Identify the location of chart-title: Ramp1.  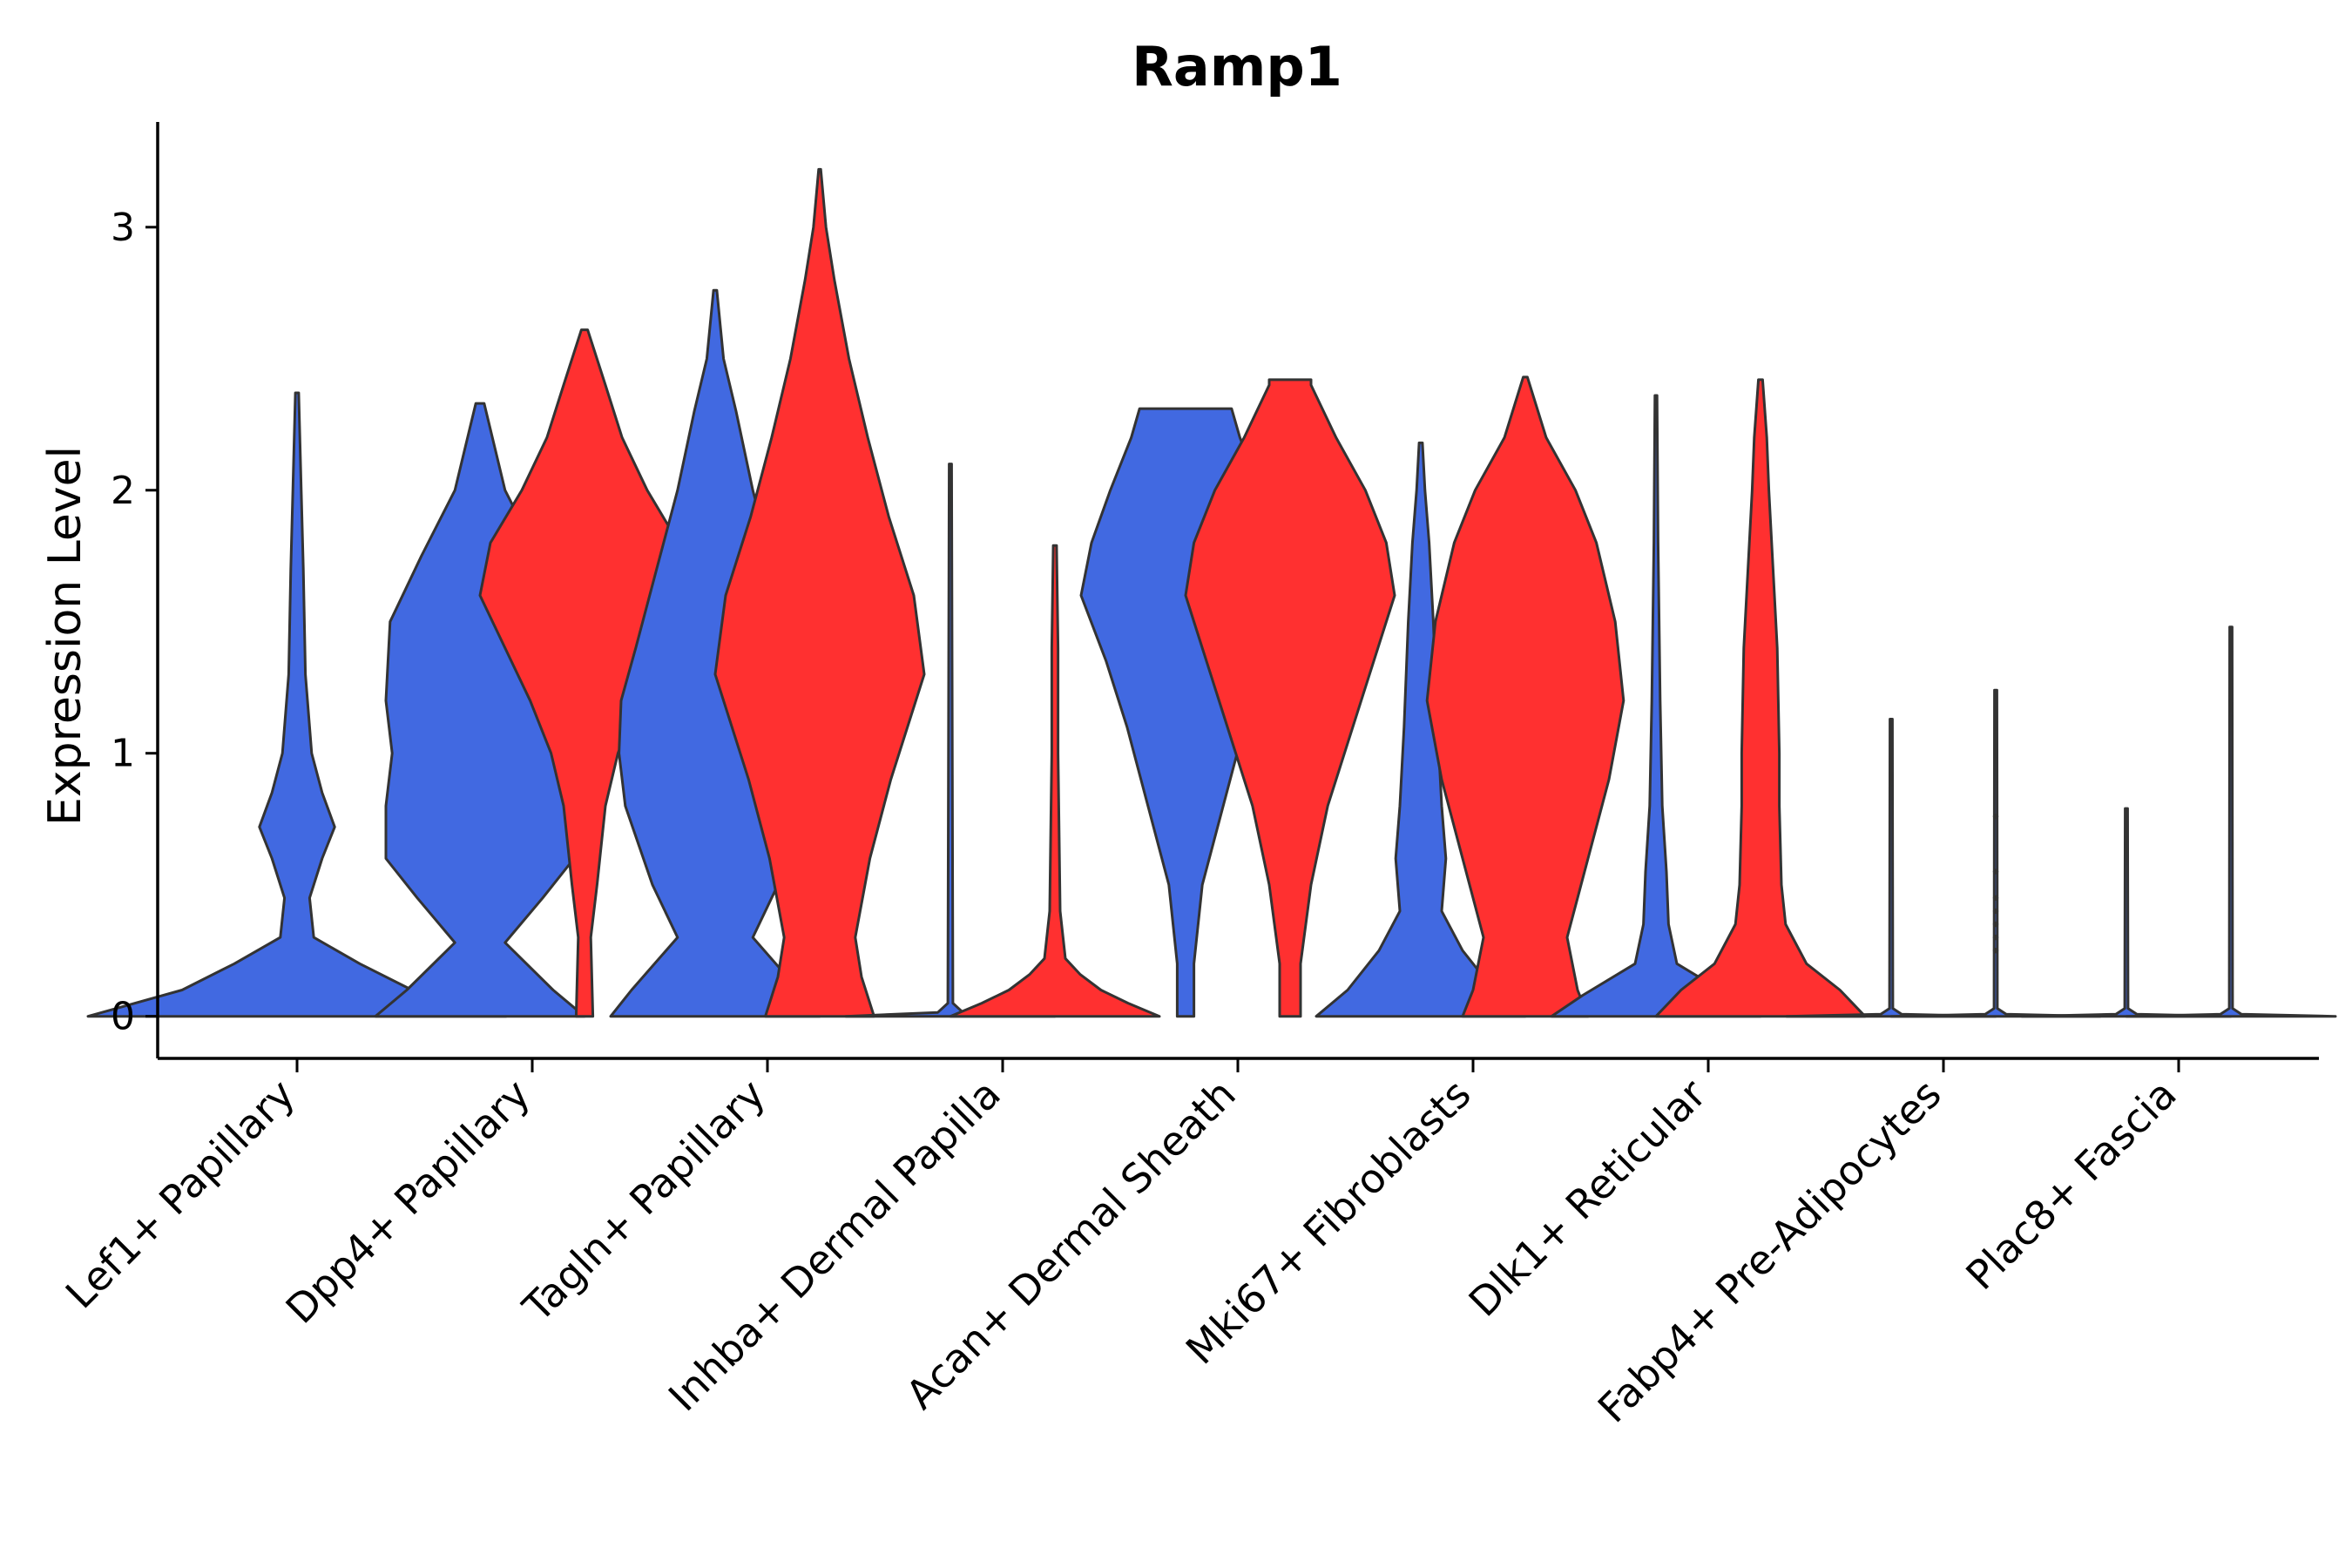
(1237, 66).